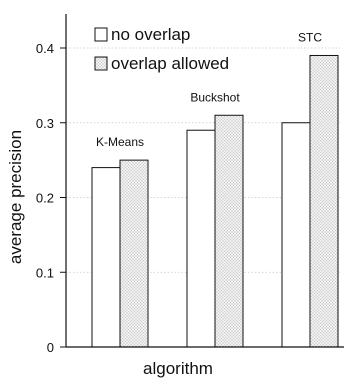 The height and width of the screenshot is (379, 349). I want to click on bar-no-overlap-buckshot, so click(201, 238).